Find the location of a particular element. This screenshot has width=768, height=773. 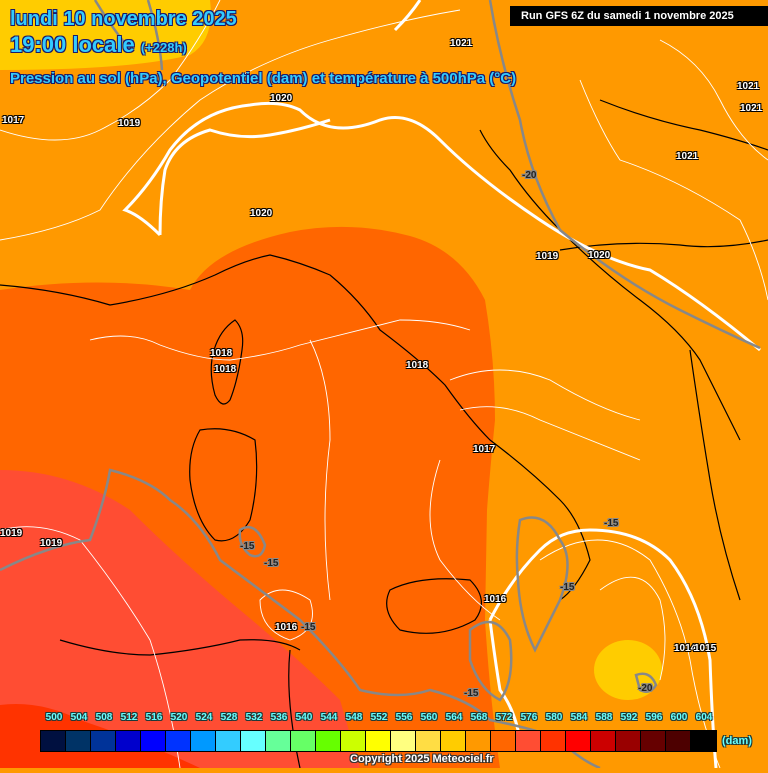

legend-tick: 504 is located at coordinates (79, 717).